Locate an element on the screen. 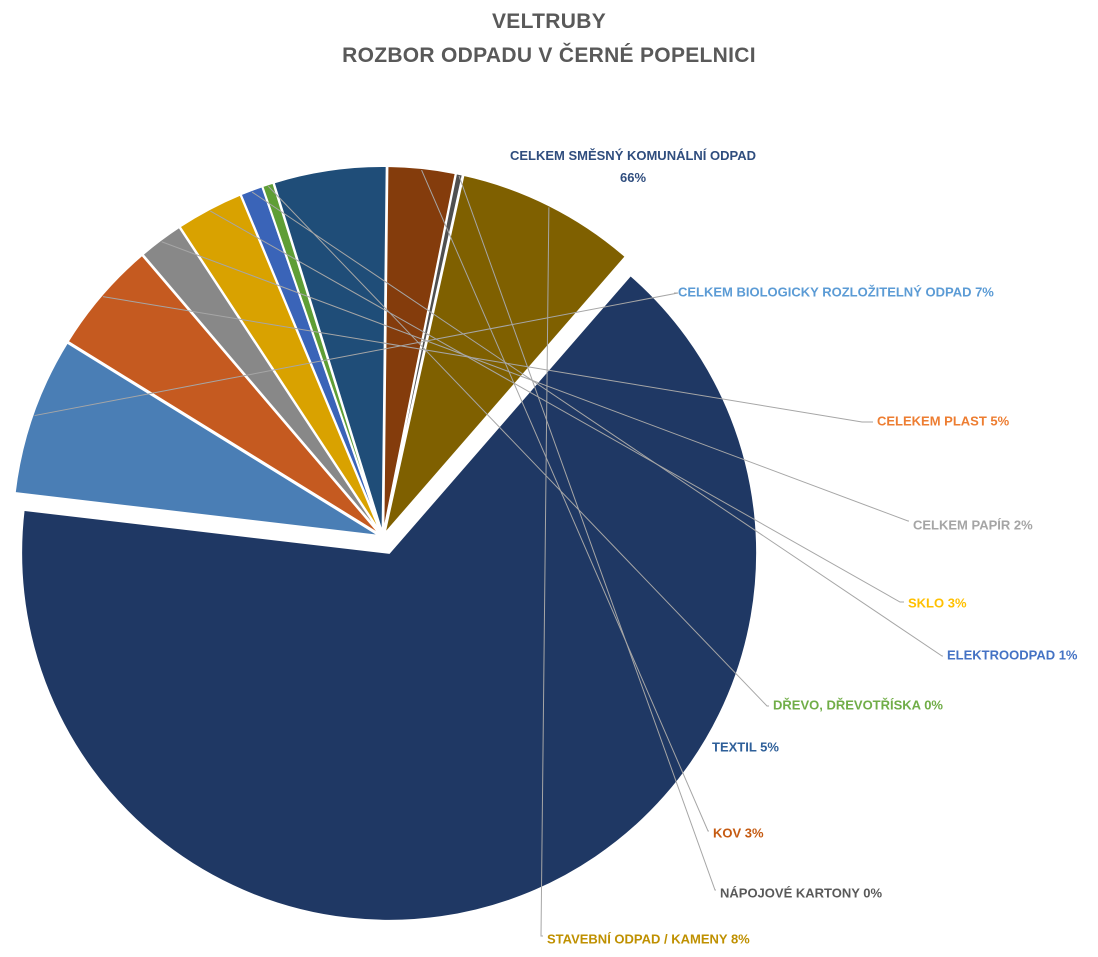 Image resolution: width=1098 pixels, height=957 pixels. leader-line-celekem-plast is located at coordinates (487, 359).